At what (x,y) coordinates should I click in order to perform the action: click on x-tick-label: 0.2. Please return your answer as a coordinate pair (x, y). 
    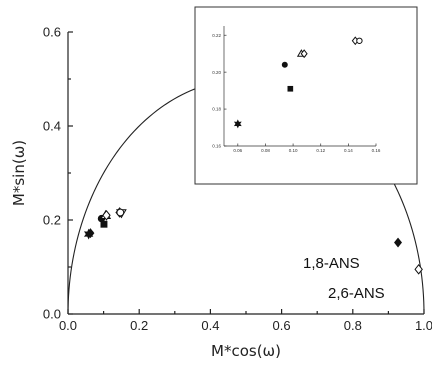
    Looking at the image, I should click on (139, 325).